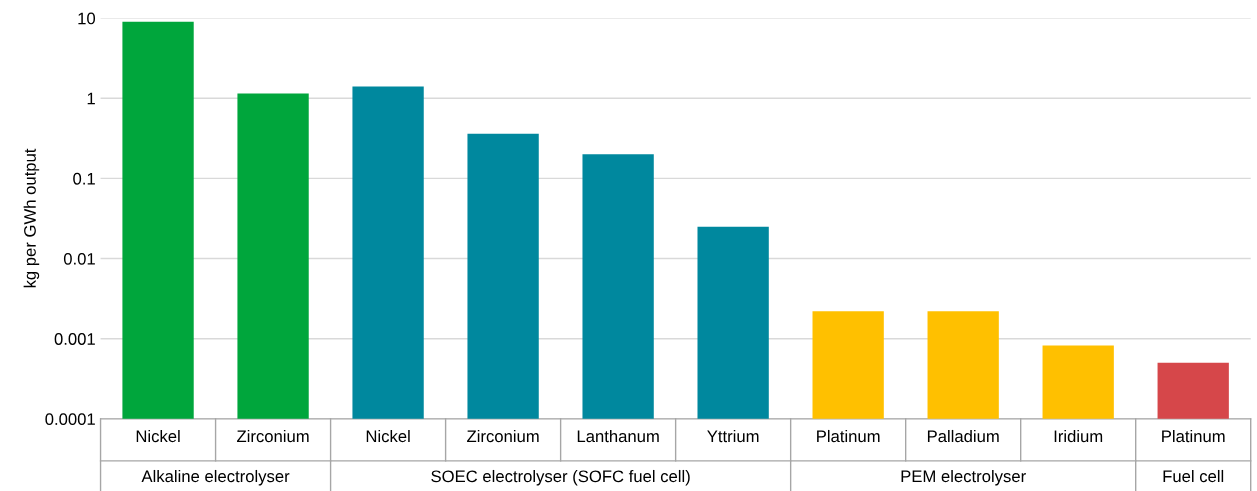  What do you see at coordinates (963, 436) in the screenshot?
I see `x-tick-label: Palladium` at bounding box center [963, 436].